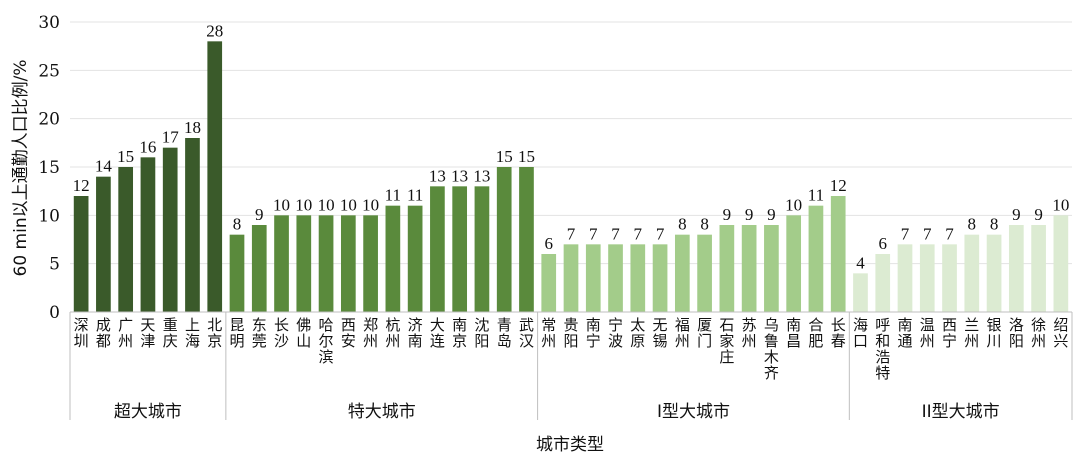 The height and width of the screenshot is (460, 1080). What do you see at coordinates (49, 216) in the screenshot?
I see `y-tick-label: 10` at bounding box center [49, 216].